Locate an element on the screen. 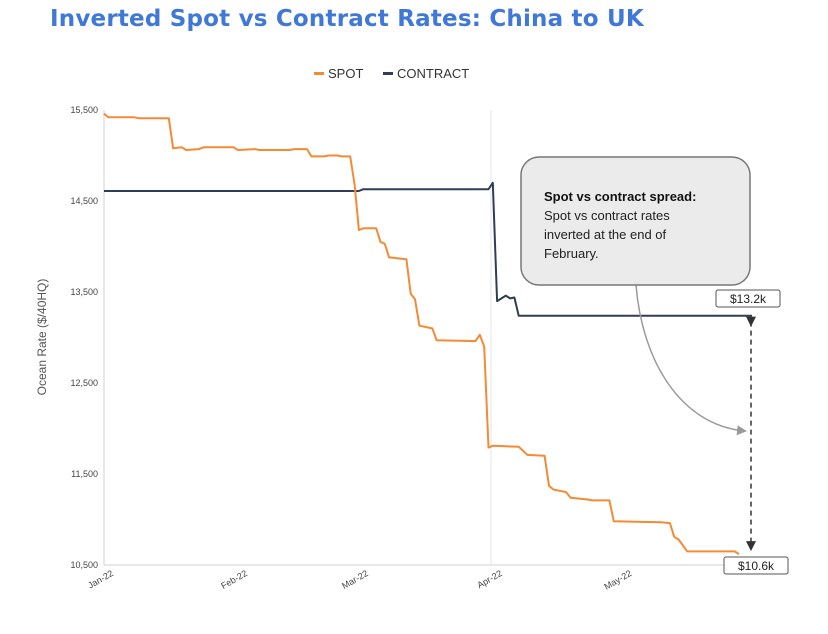 This screenshot has width=828, height=634. y-tick-label: 15,500 is located at coordinates (84, 110).